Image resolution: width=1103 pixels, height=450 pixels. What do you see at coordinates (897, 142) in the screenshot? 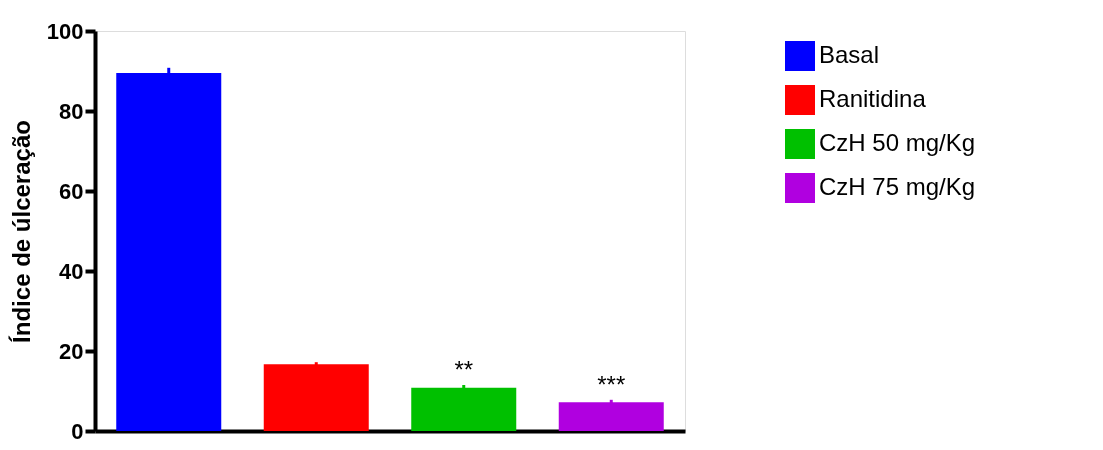
I see `legend-label: CzH 50 mg/Kg` at bounding box center [897, 142].